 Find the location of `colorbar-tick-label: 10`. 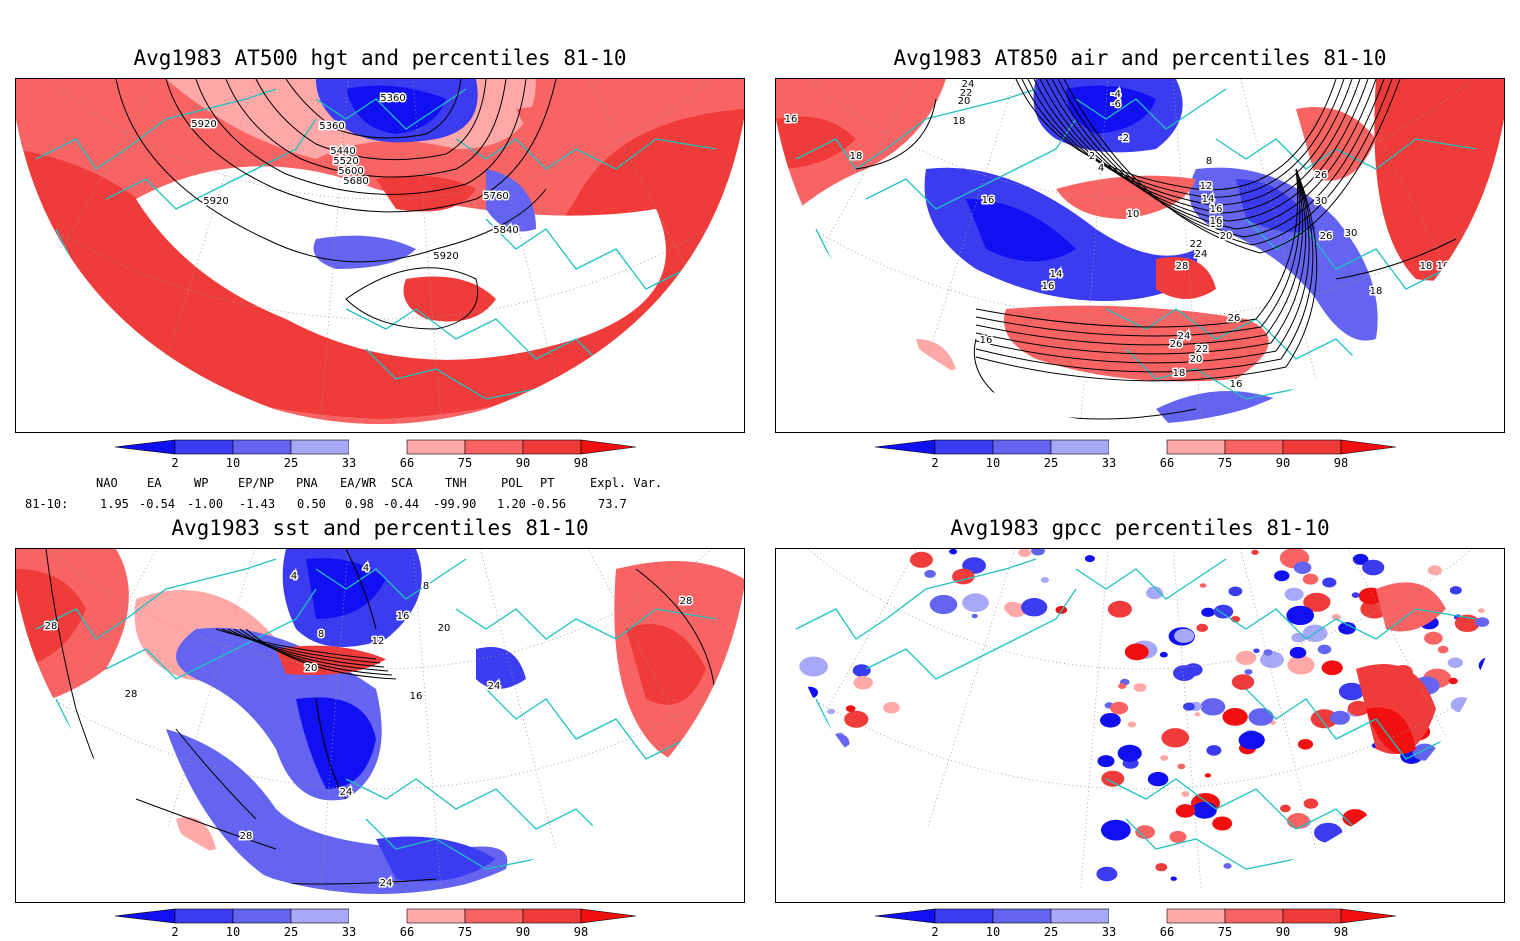

colorbar-tick-label: 10 is located at coordinates (233, 463).